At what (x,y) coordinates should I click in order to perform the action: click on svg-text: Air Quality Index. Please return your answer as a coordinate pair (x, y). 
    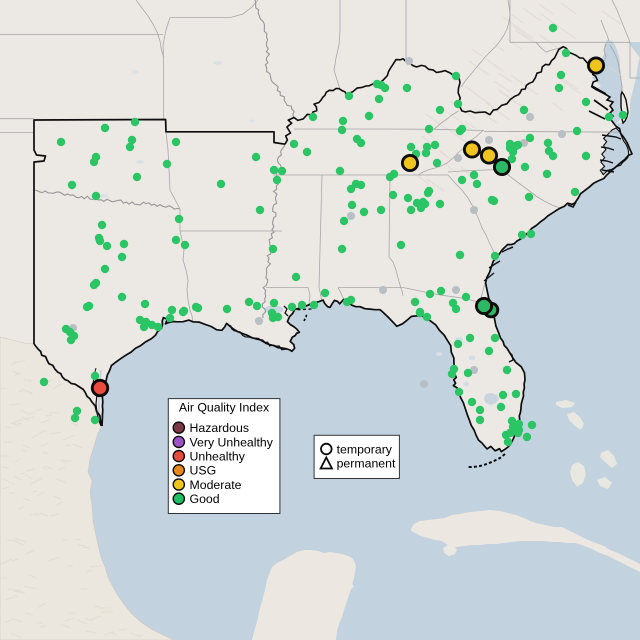
    Looking at the image, I should click on (224, 407).